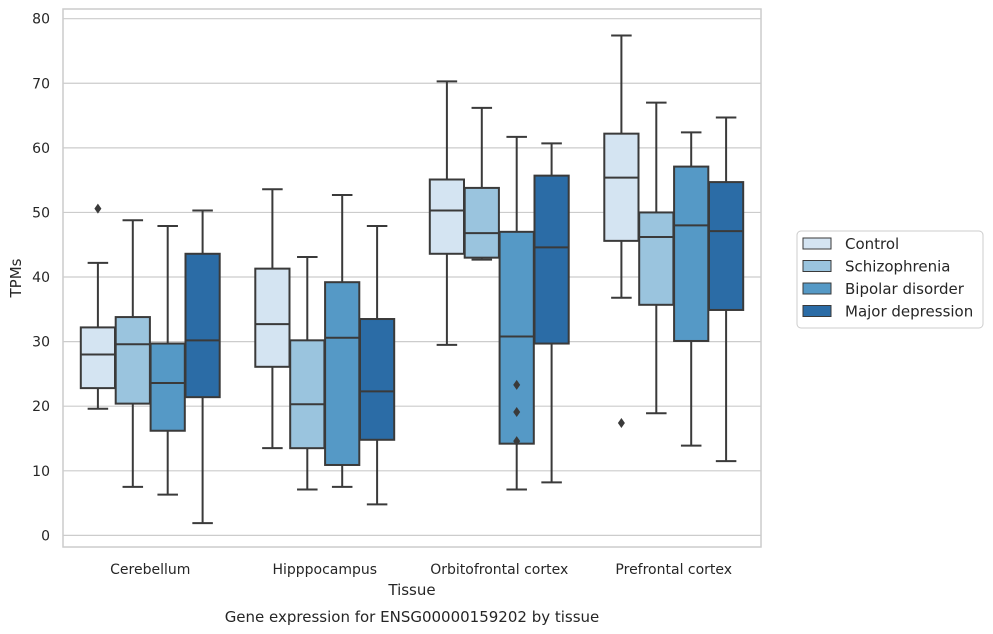 The image size is (993, 634). Describe the element at coordinates (41, 149) in the screenshot. I see `y-tick-label: 60` at that location.